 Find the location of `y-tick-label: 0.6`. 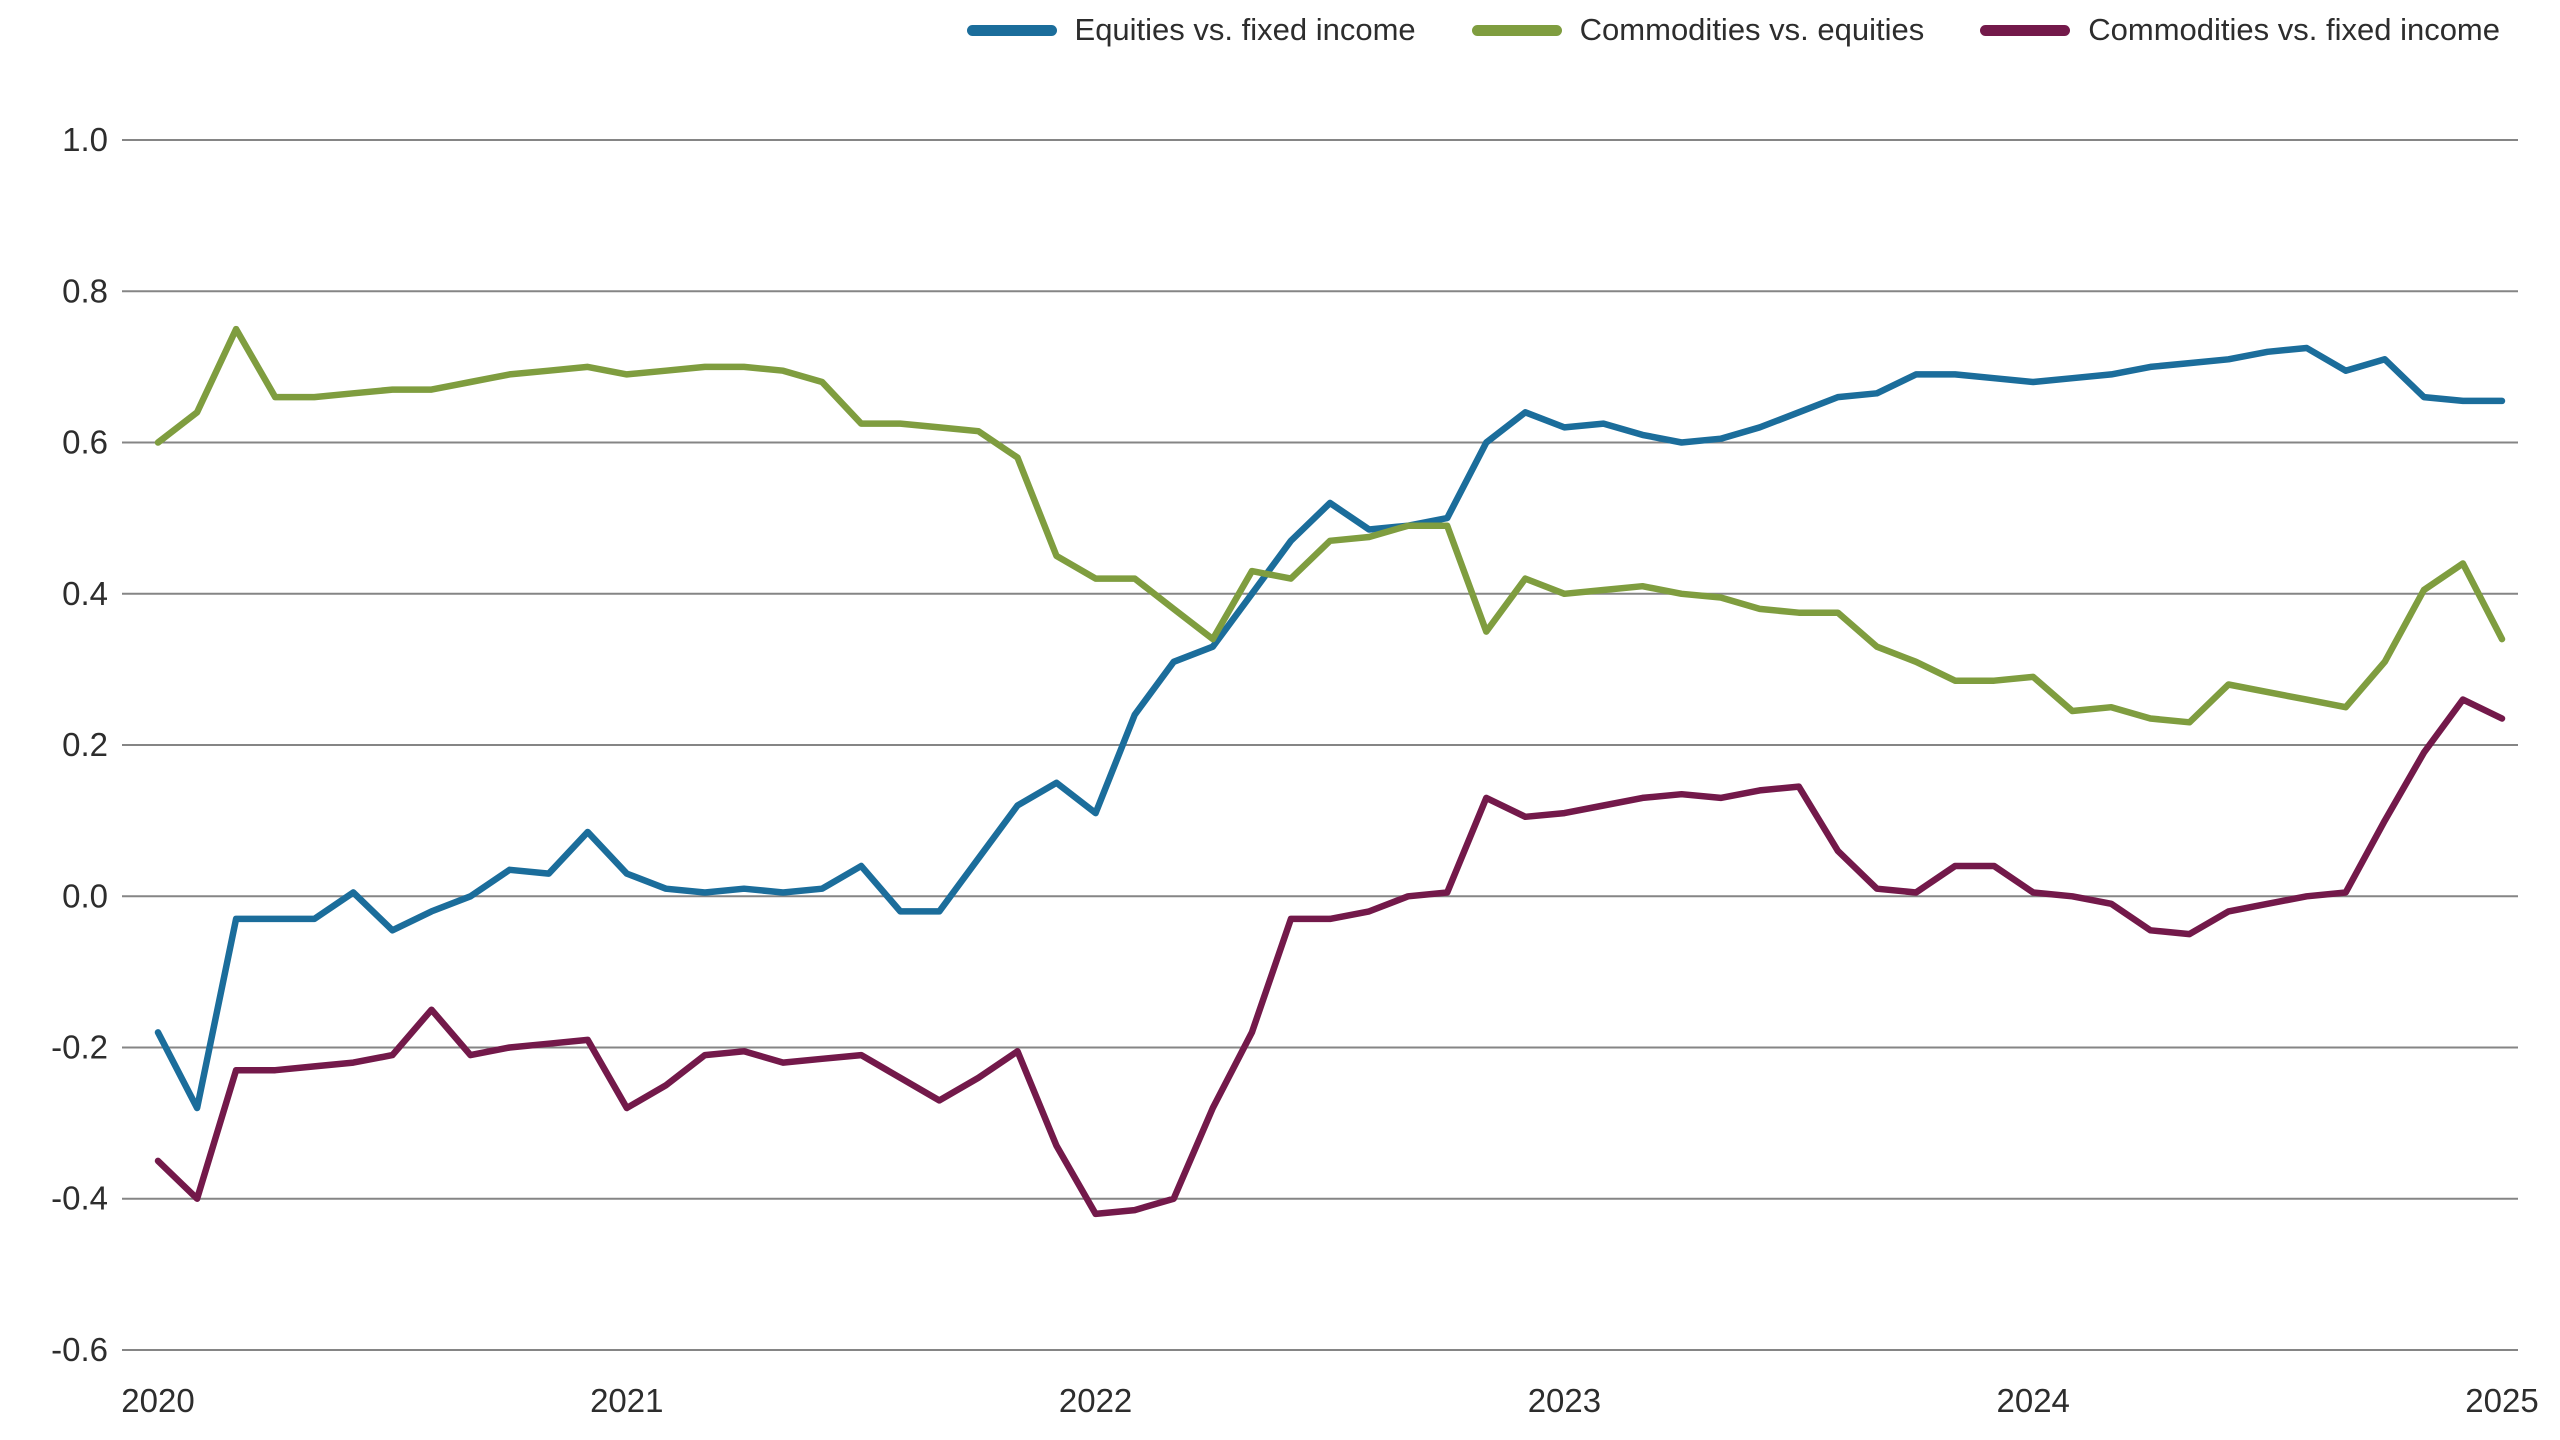

y-tick-label: 0.6 is located at coordinates (85, 442).